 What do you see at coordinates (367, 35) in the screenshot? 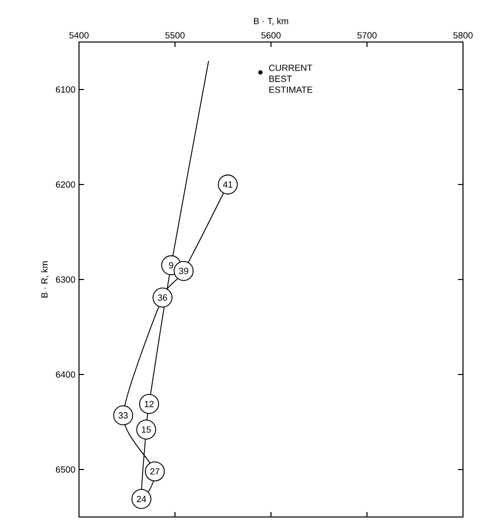
I see `x-tick-label: 5700` at bounding box center [367, 35].